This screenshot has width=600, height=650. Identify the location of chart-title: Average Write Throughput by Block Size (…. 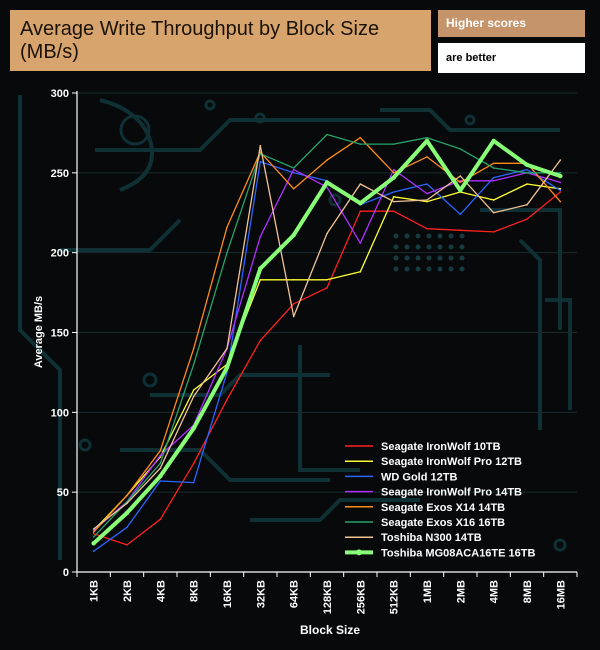
(200, 40).